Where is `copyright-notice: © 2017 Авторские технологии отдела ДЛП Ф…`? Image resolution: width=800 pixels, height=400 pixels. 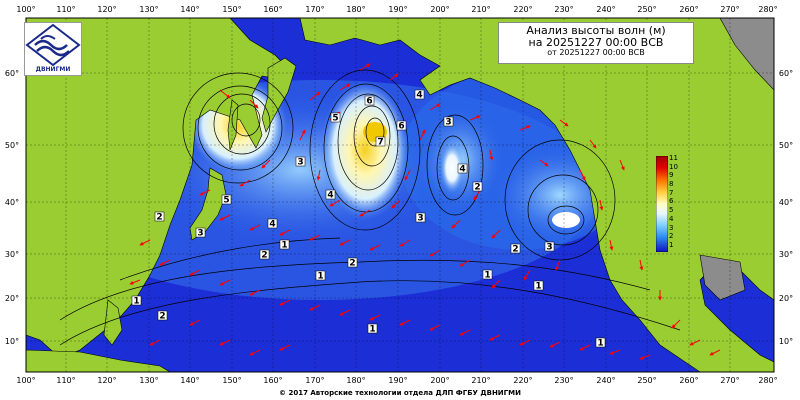
copyright-notice: © 2017 Авторские технологии отдела ДЛП Ф… is located at coordinates (400, 393).